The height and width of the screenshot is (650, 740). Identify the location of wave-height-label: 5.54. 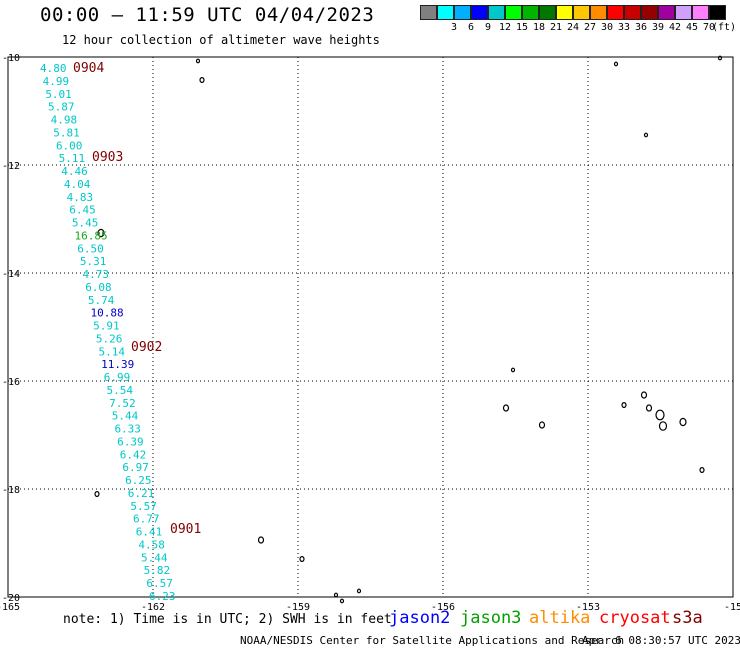
(119, 390).